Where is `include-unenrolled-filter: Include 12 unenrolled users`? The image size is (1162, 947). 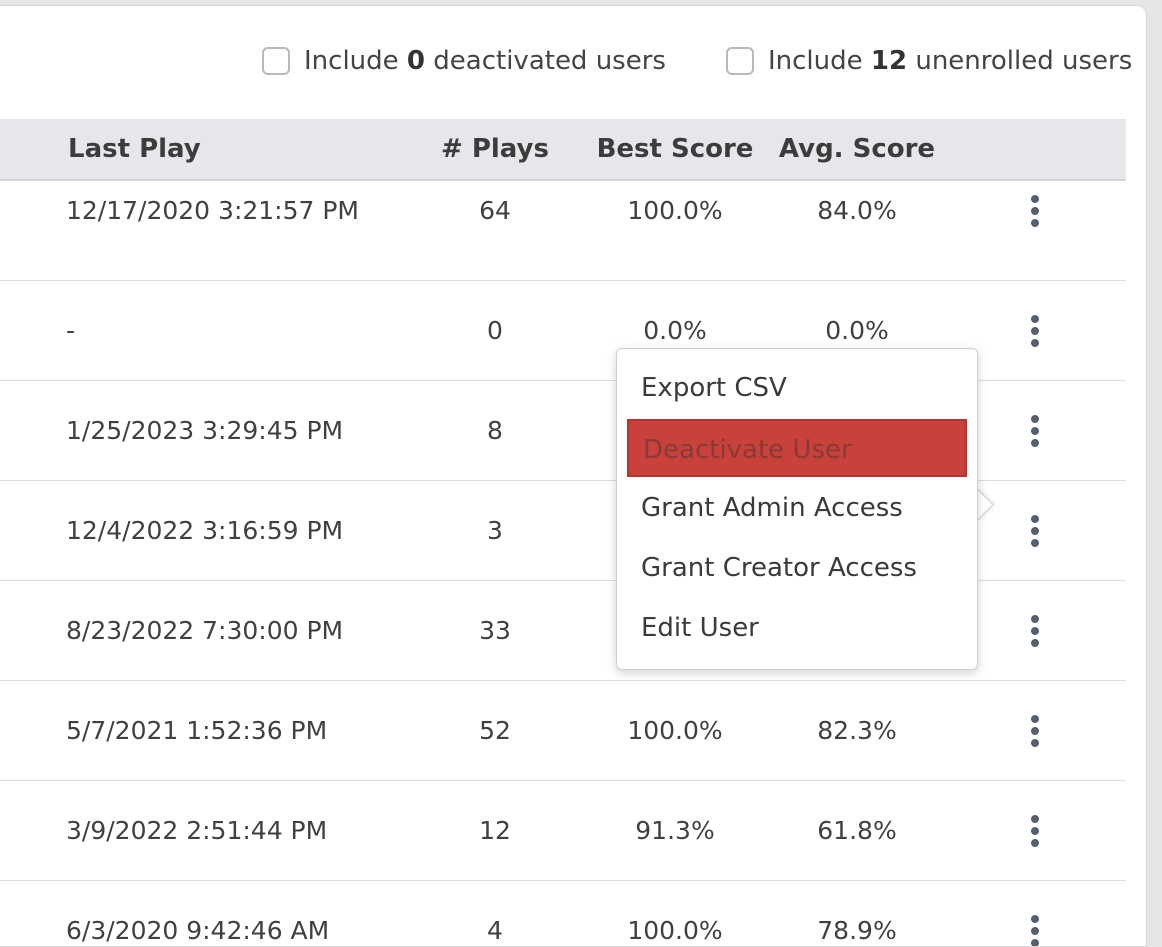
include-unenrolled-filter: Include 12 unenrolled users is located at coordinates (928, 61).